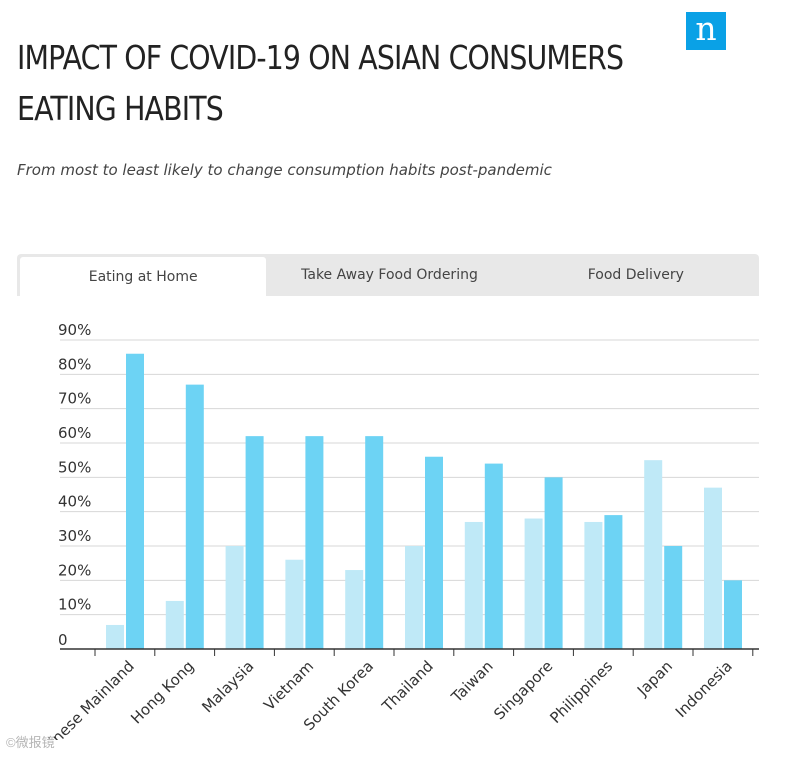 The height and width of the screenshot is (760, 796). Describe the element at coordinates (227, 686) in the screenshot. I see `x-tick-label: Malaysia` at that location.